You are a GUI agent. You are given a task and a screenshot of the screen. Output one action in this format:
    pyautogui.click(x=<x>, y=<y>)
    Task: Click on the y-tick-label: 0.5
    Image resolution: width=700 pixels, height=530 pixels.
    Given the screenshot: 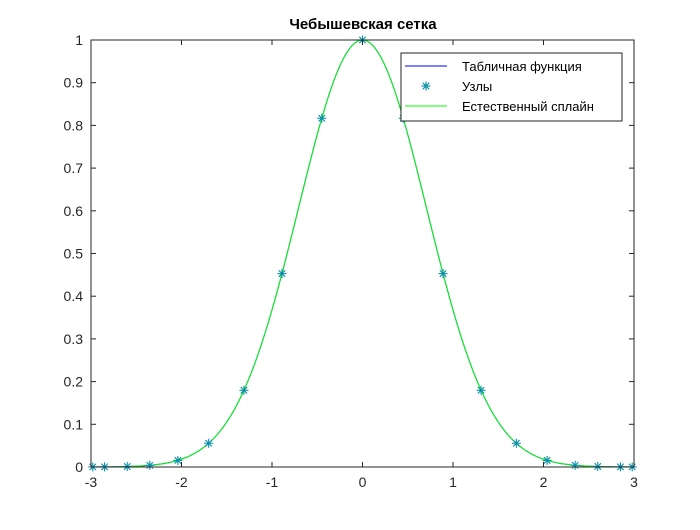 What is the action you would take?
    pyautogui.click(x=74, y=254)
    